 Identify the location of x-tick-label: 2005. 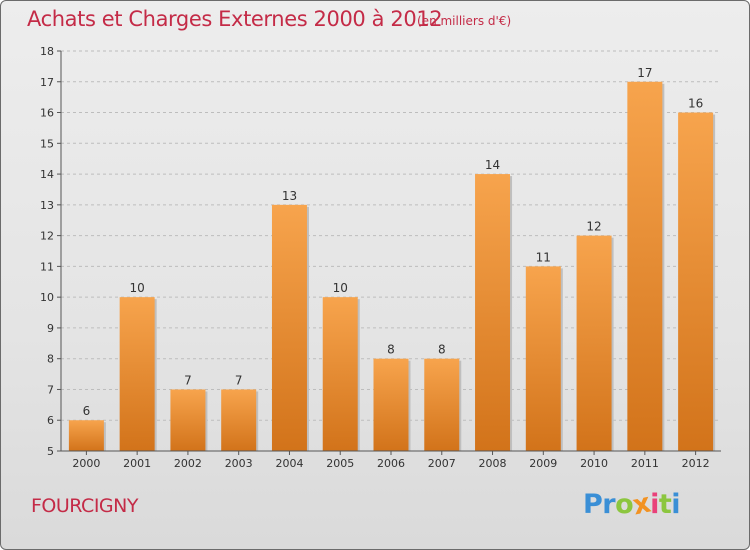
(340, 463).